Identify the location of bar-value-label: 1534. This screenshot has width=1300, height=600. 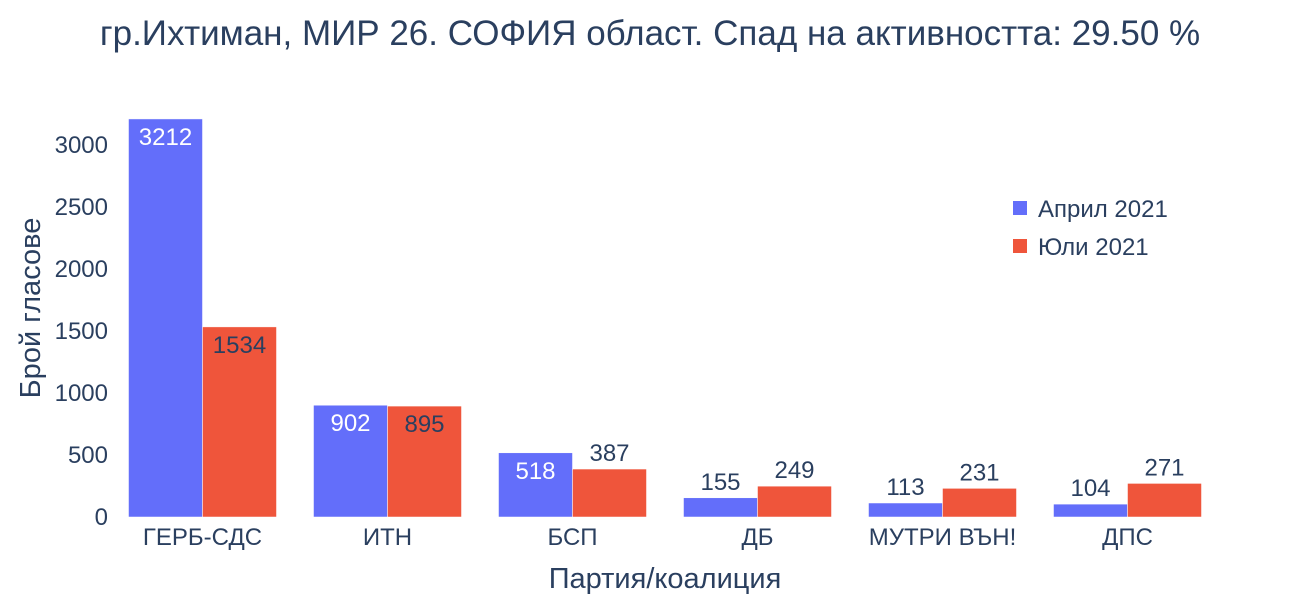
(239, 345).